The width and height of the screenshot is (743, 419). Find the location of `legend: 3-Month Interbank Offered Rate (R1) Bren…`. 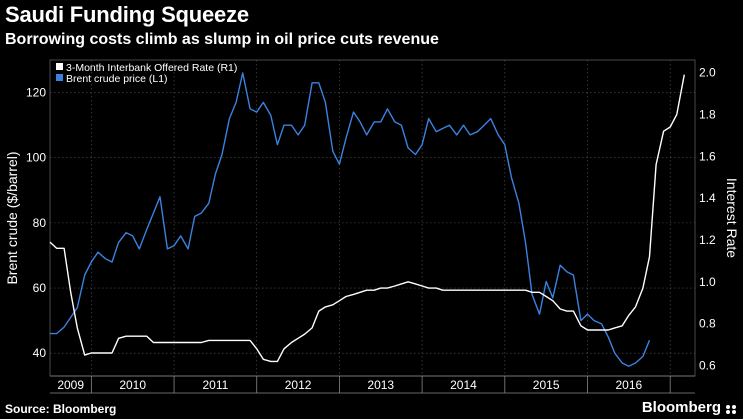

legend: 3-Month Interbank Offered Rate (R1) Bren… is located at coordinates (146, 73).